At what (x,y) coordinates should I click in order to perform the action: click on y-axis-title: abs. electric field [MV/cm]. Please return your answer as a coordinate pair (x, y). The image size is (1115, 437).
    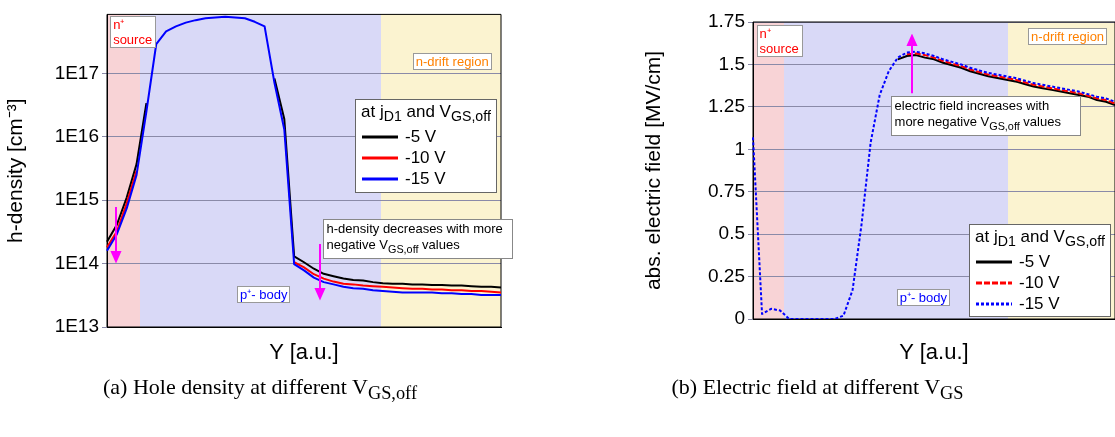
    Looking at the image, I should click on (653, 170).